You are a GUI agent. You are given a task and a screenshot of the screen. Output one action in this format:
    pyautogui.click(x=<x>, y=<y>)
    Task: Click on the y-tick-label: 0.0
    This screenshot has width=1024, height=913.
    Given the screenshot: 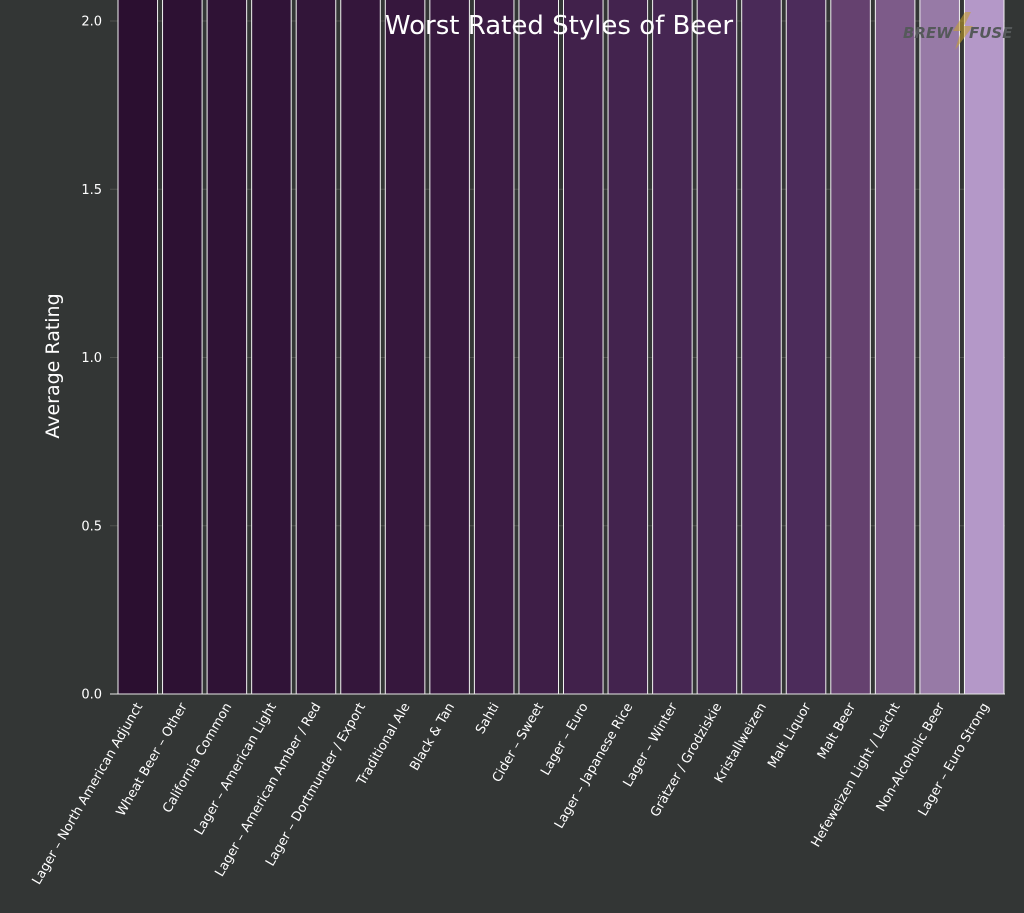 What is the action you would take?
    pyautogui.click(x=91, y=695)
    